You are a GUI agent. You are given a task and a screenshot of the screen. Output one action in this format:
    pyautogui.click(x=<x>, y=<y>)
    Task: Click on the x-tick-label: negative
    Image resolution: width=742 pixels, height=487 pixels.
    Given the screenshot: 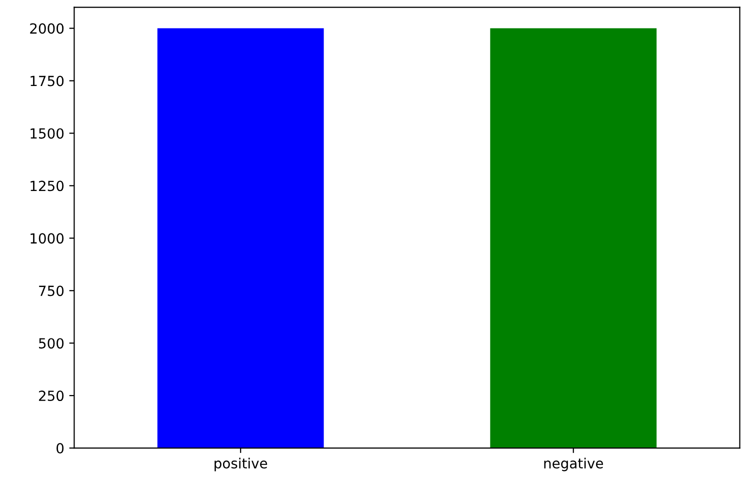 What is the action you would take?
    pyautogui.click(x=574, y=465)
    